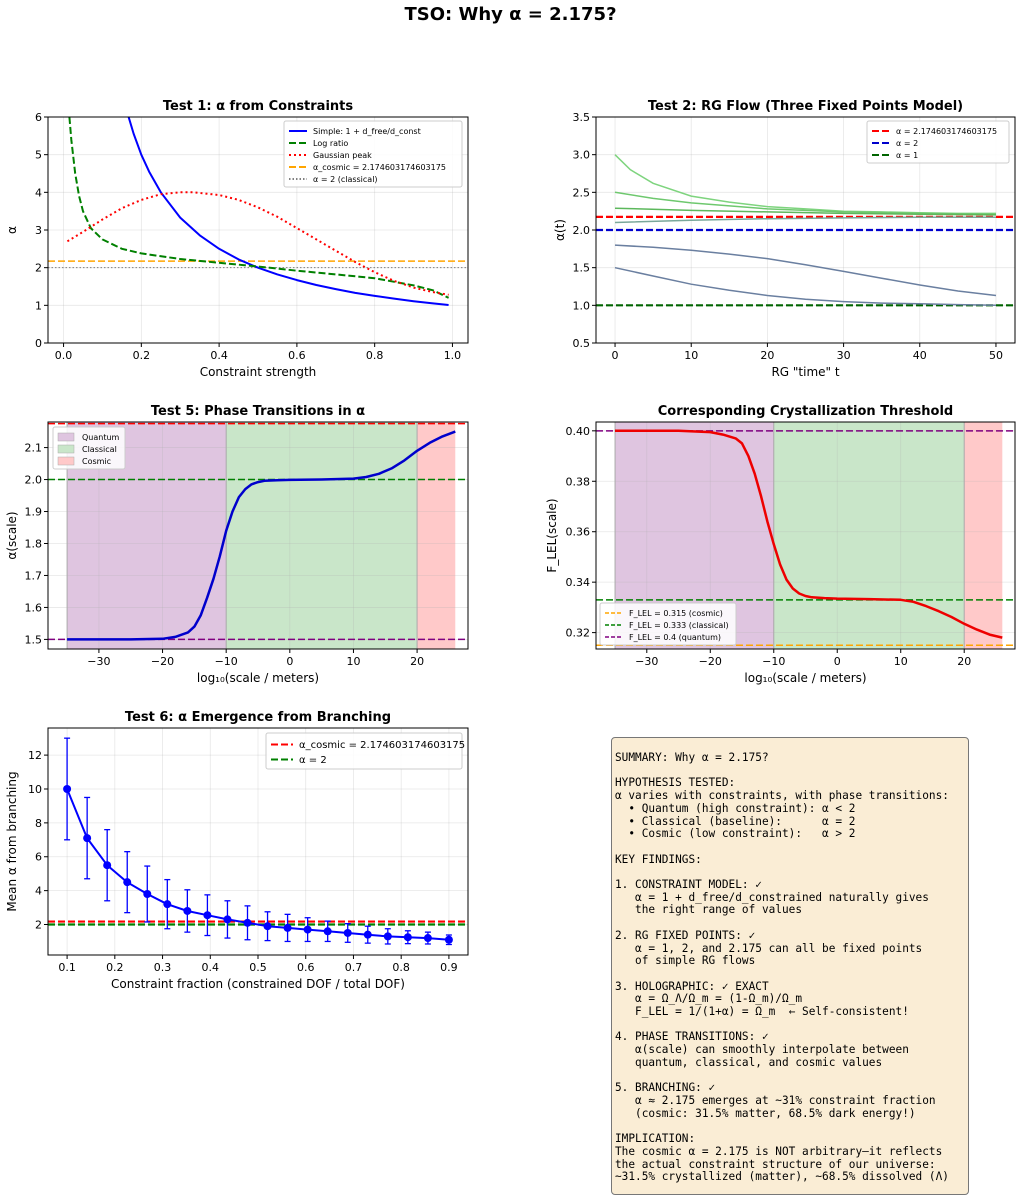 The width and height of the screenshot is (1021, 1200). I want to click on y-tick-label: 0, so click(38, 343).